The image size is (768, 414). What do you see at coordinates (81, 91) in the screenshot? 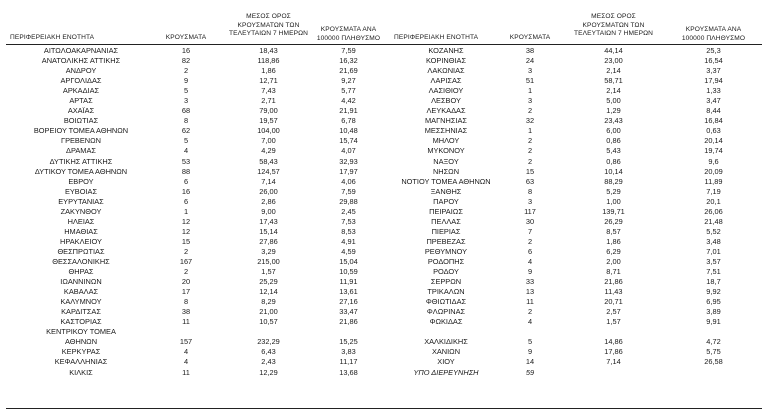
I see `left-region-cell: ΑΡΚΑΔΙΑΣ` at bounding box center [81, 91].